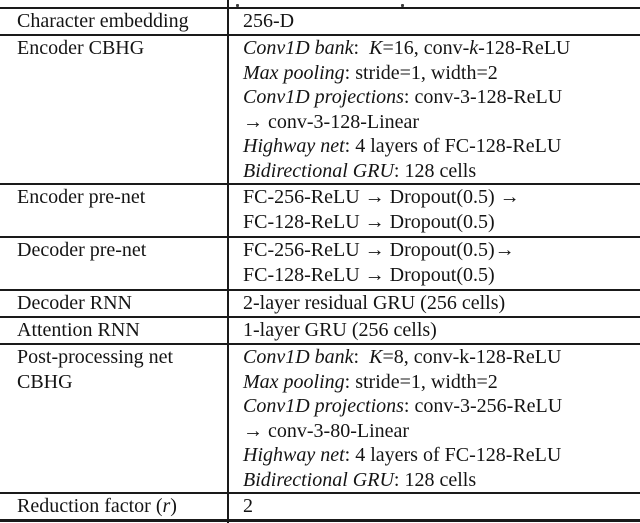 Image resolution: width=640 pixels, height=523 pixels. Describe the element at coordinates (114, 418) in the screenshot. I see `module-cell: Post-processing net CBHG` at that location.